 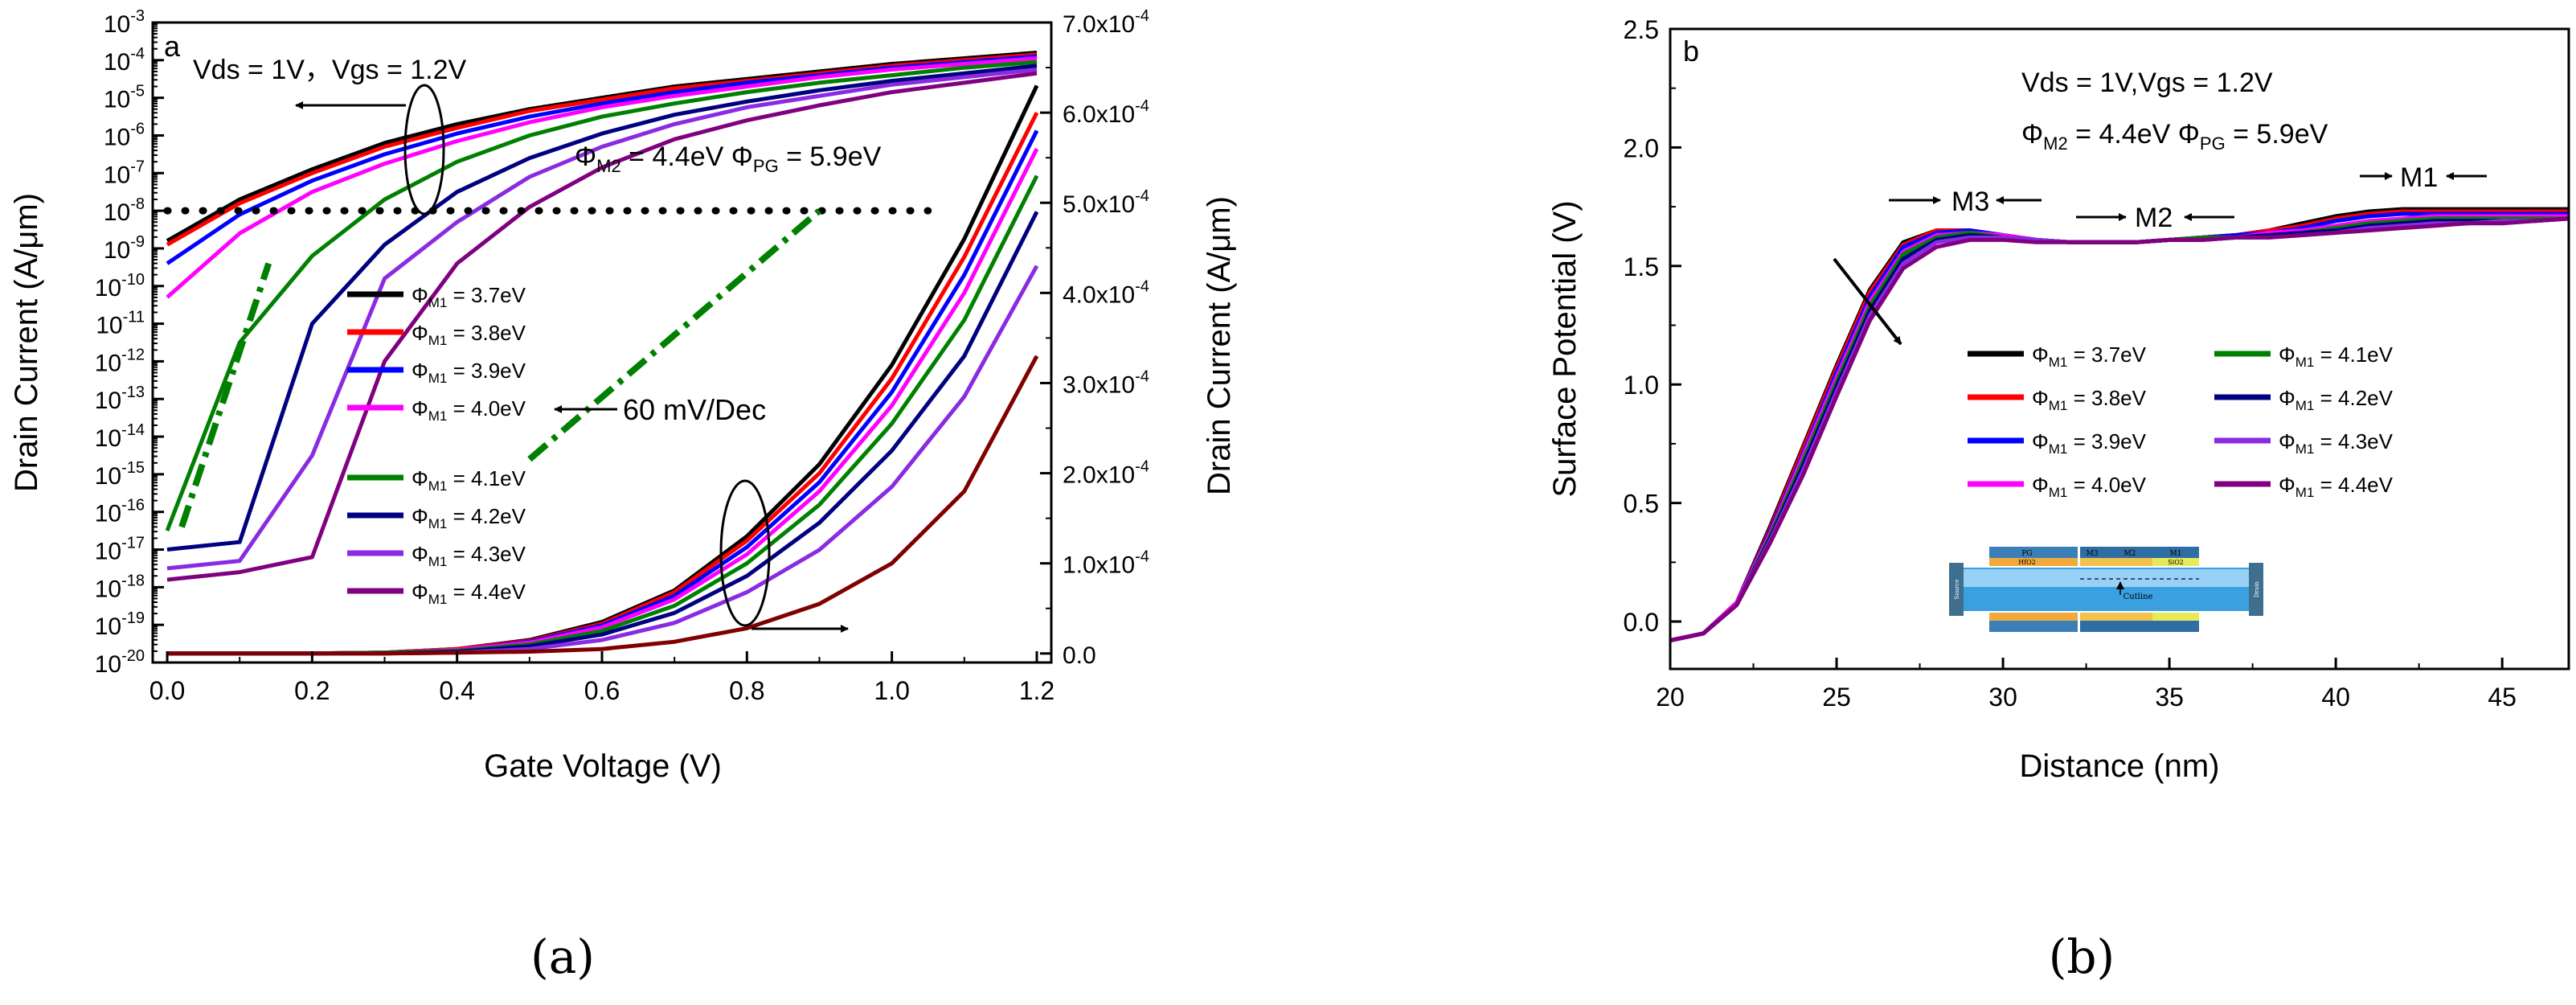 What do you see at coordinates (26, 342) in the screenshot?
I see `panel-a-ylabel-left: Drain Current (A/μm)` at bounding box center [26, 342].